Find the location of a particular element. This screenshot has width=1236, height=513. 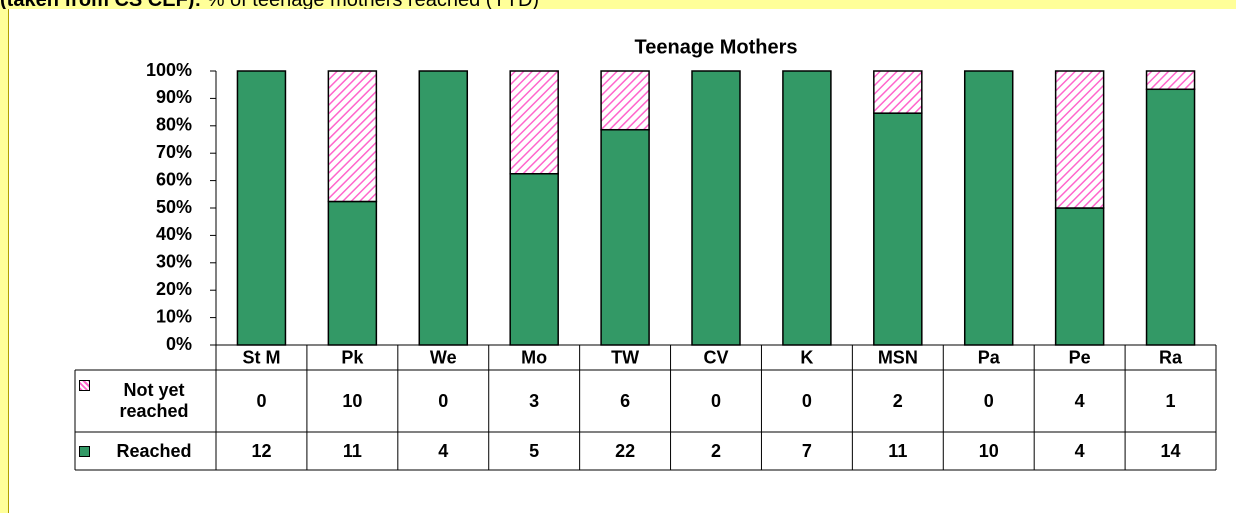

y-tick-label: 90% is located at coordinates (174, 97).